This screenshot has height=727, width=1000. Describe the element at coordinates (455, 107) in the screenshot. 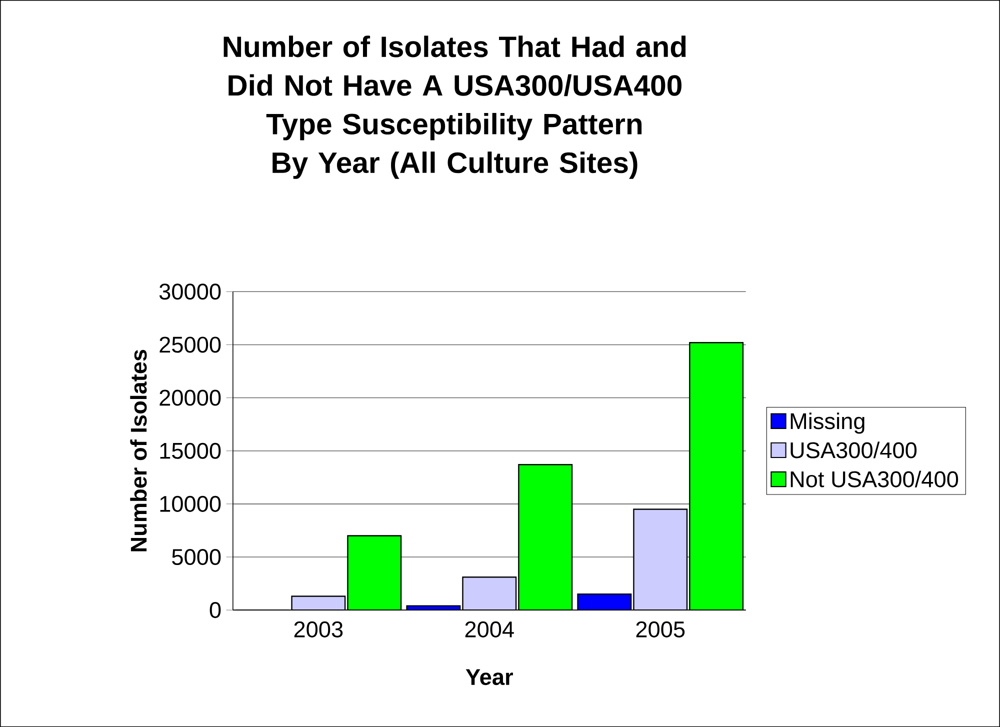

I see `chart-title: Number of Isolates That Had and Did Not Have A USA300/USA400 Type Susceptibility Pattern By Year (All Culture Sites)` at that location.